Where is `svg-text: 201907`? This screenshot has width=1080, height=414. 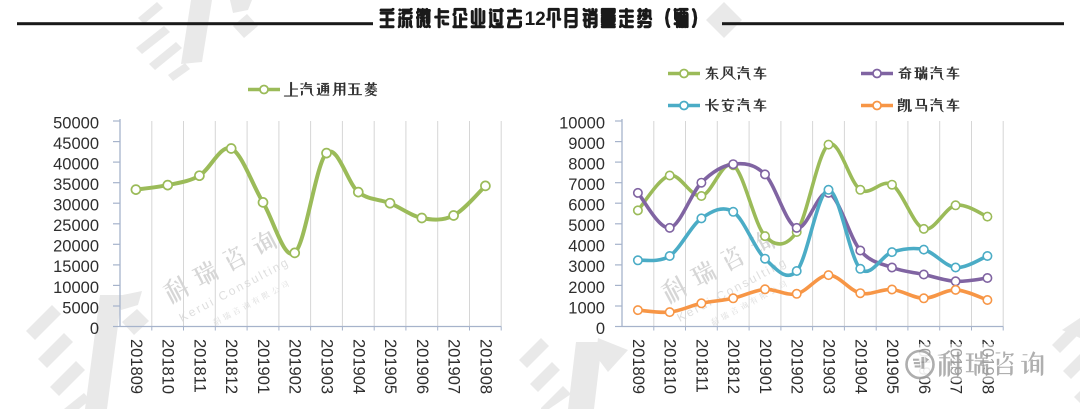
svg-text: 201907 is located at coordinates (454, 366).